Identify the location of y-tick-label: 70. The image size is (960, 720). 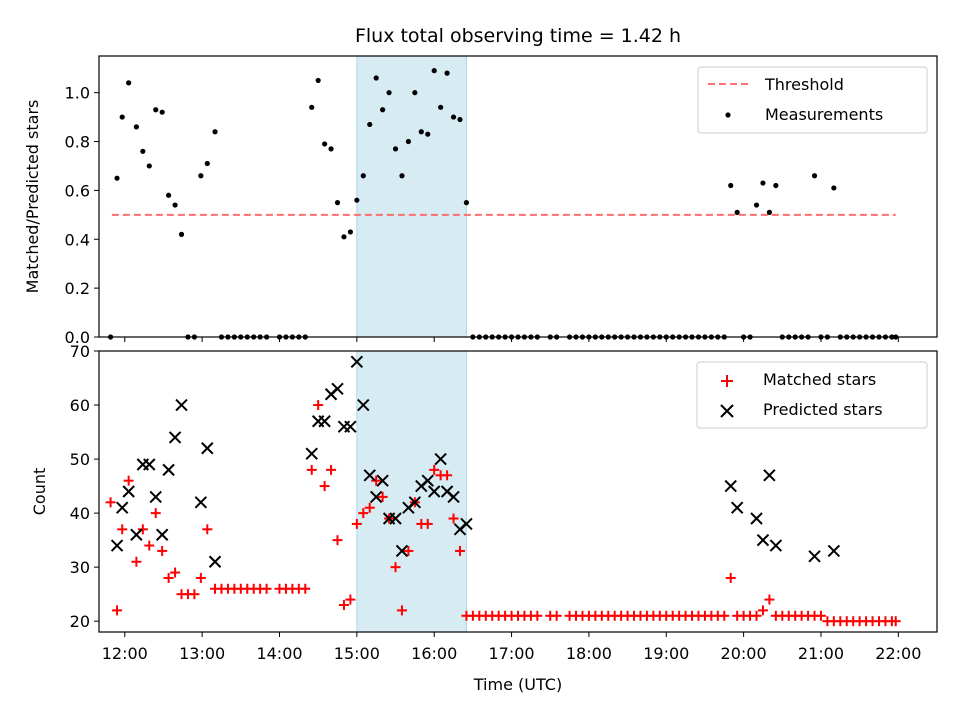
(80, 351).